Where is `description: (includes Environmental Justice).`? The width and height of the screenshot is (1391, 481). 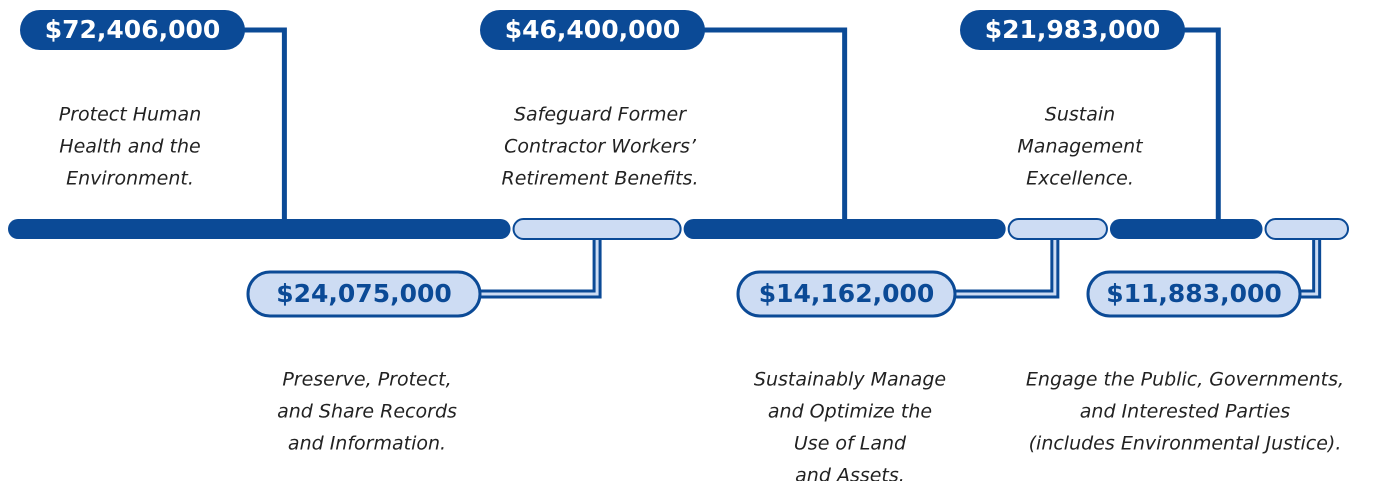
description: (includes Environmental Justice). is located at coordinates (1185, 444).